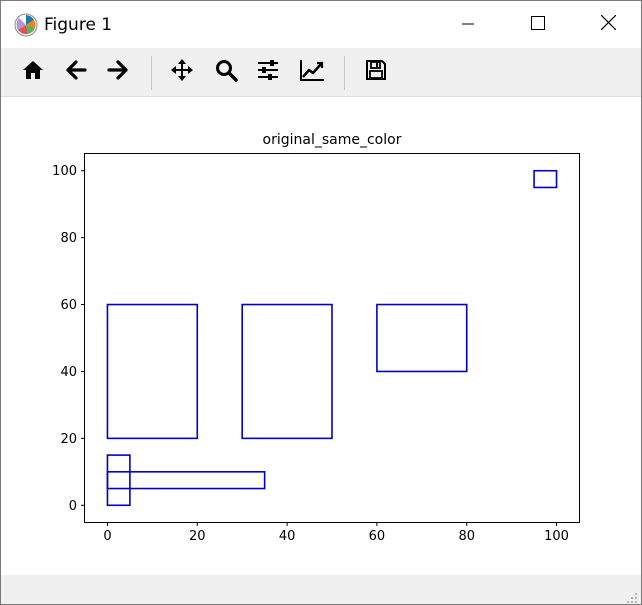 This screenshot has width=642, height=605. I want to click on y-tick-label: 100, so click(64, 171).